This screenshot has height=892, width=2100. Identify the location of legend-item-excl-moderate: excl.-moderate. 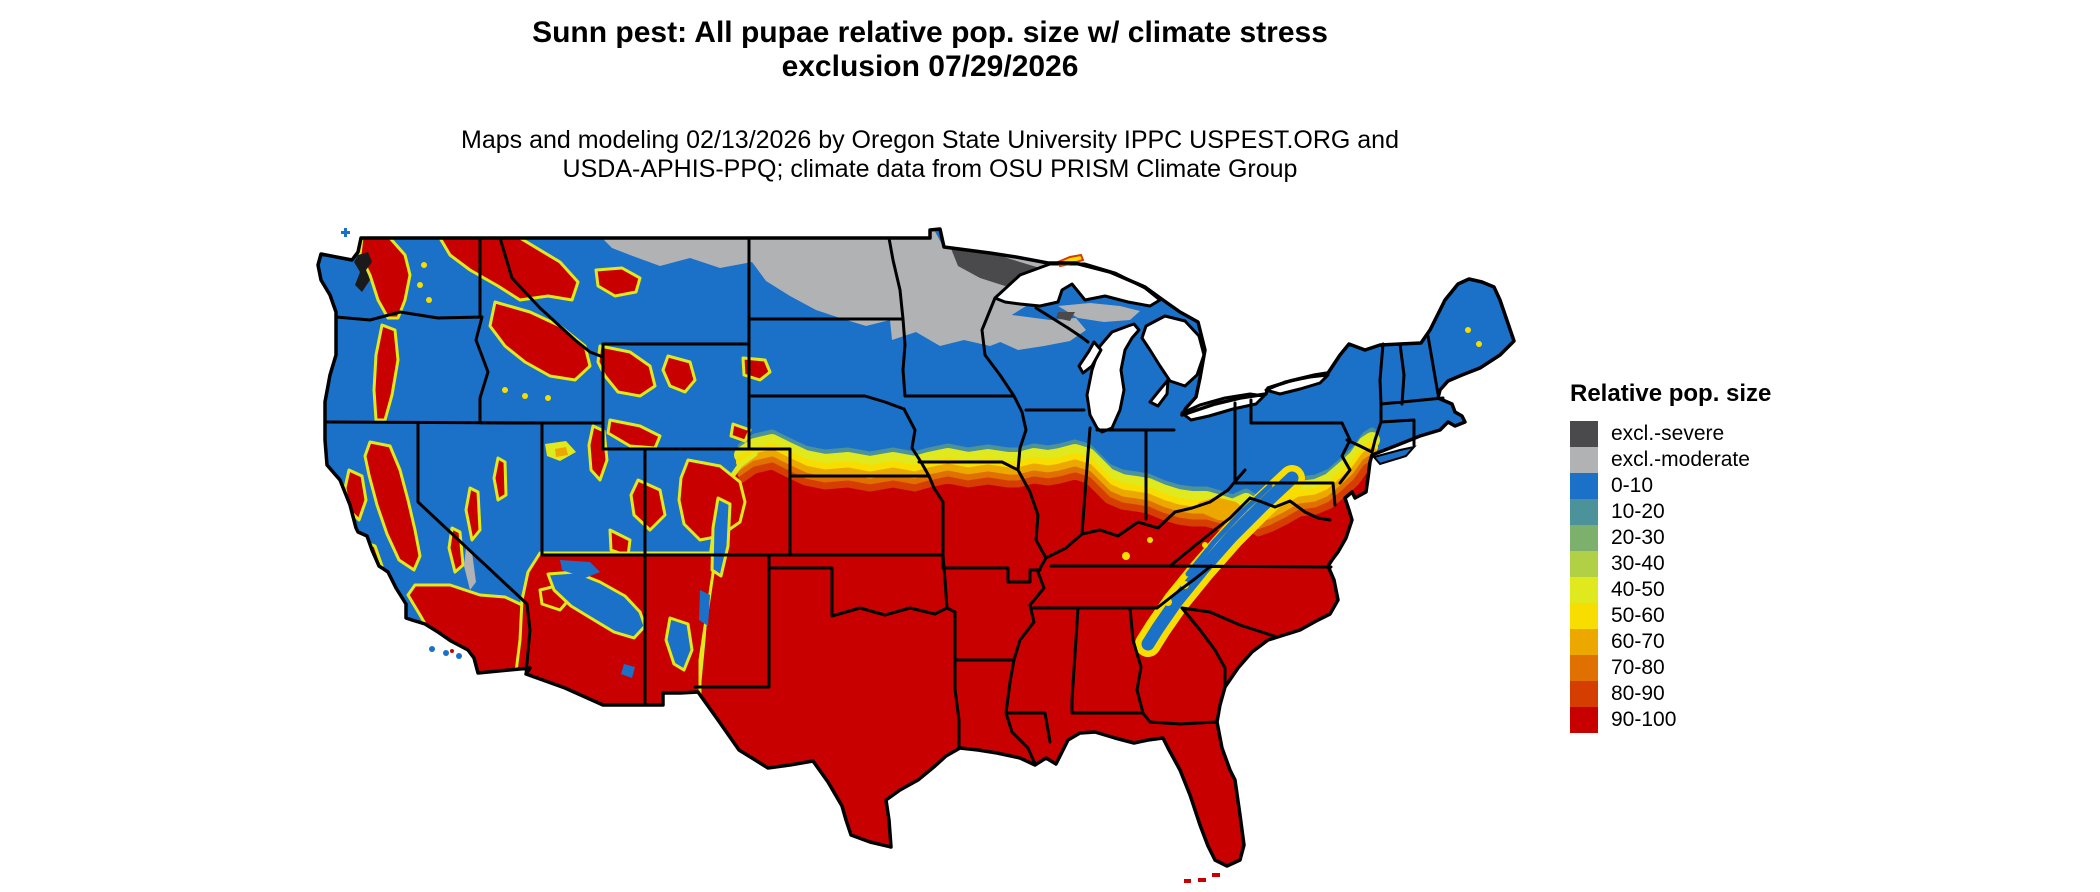
(1670, 460).